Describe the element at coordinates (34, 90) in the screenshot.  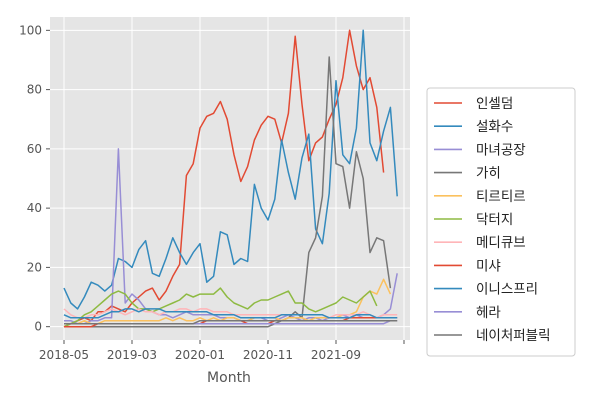
I see `y-tick-label: 80` at that location.